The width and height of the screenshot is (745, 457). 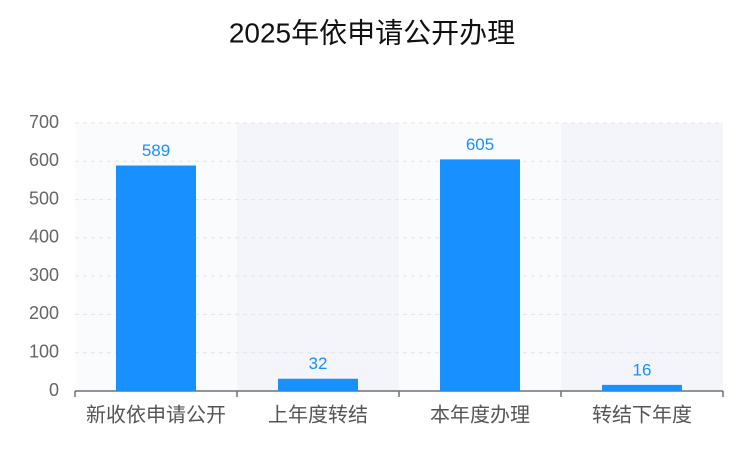 I want to click on y-tick-label: 200, so click(x=44, y=313).